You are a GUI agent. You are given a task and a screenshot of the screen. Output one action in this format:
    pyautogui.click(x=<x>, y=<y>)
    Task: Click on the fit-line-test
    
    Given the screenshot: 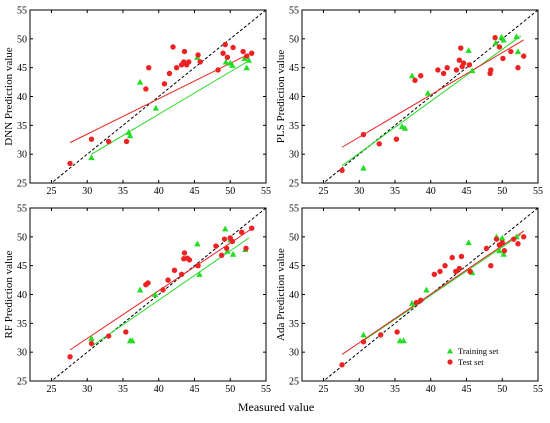 What is the action you would take?
    pyautogui.click(x=432, y=292)
    